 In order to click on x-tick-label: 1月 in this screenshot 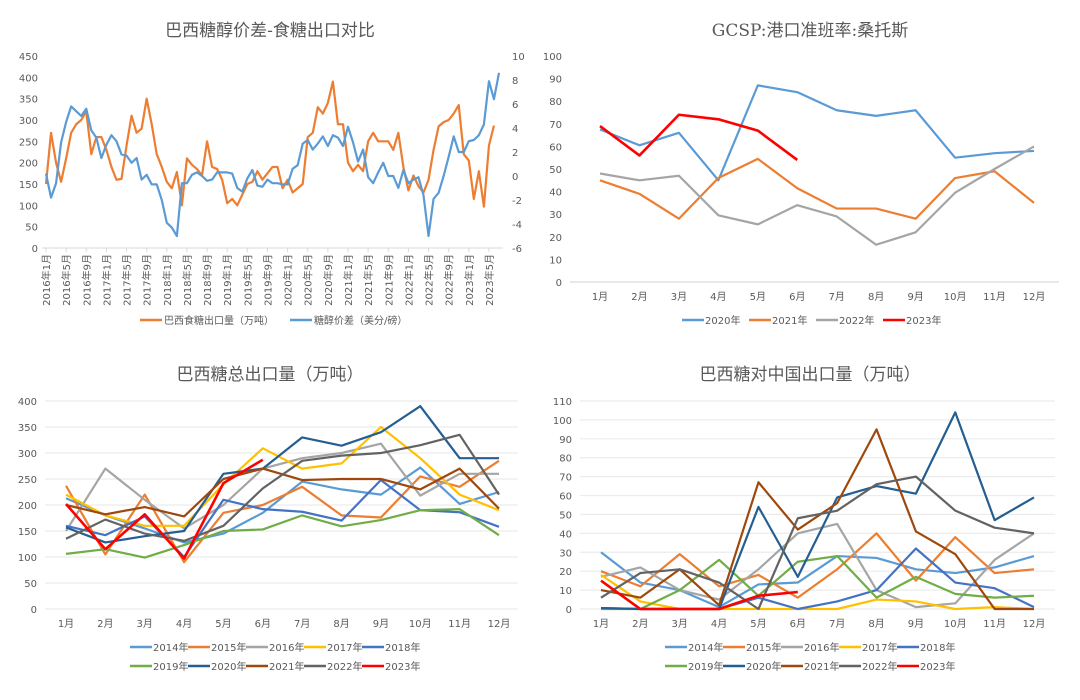, I will do `click(600, 297)`.